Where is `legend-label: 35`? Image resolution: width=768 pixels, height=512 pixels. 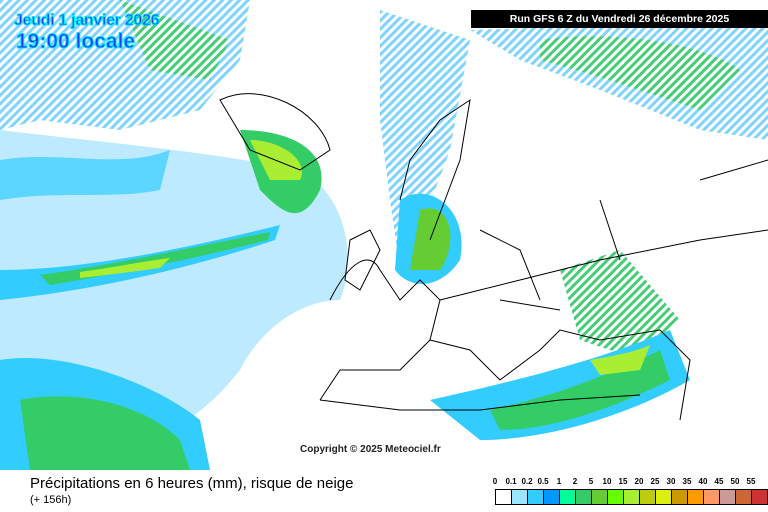 legend-label: 35 is located at coordinates (687, 481).